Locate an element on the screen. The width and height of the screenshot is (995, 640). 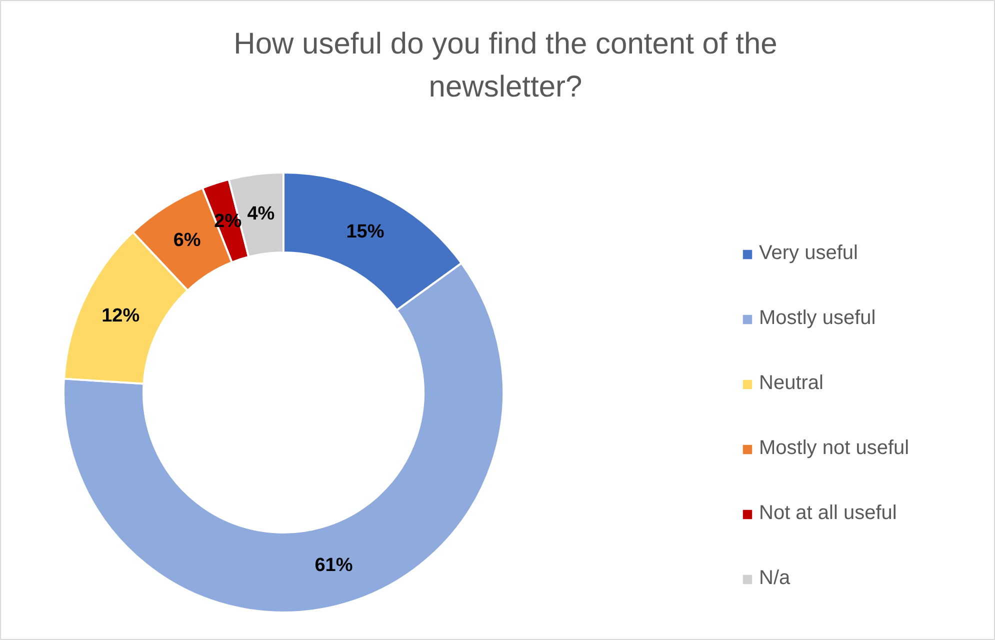
legend-label: Not at all useful is located at coordinates (828, 513).